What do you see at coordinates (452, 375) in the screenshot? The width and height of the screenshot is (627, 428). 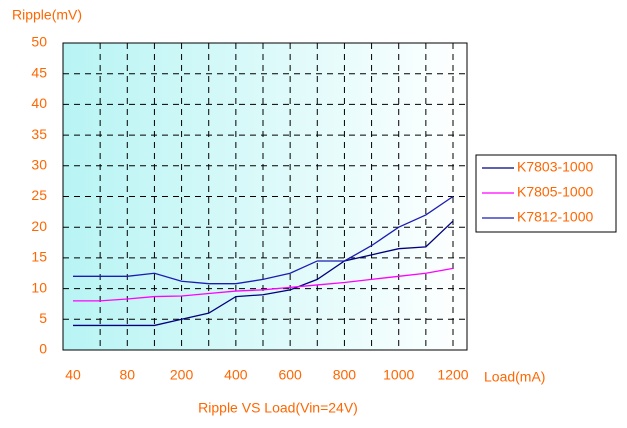 I see `x-tick-label: 1200` at bounding box center [452, 375].